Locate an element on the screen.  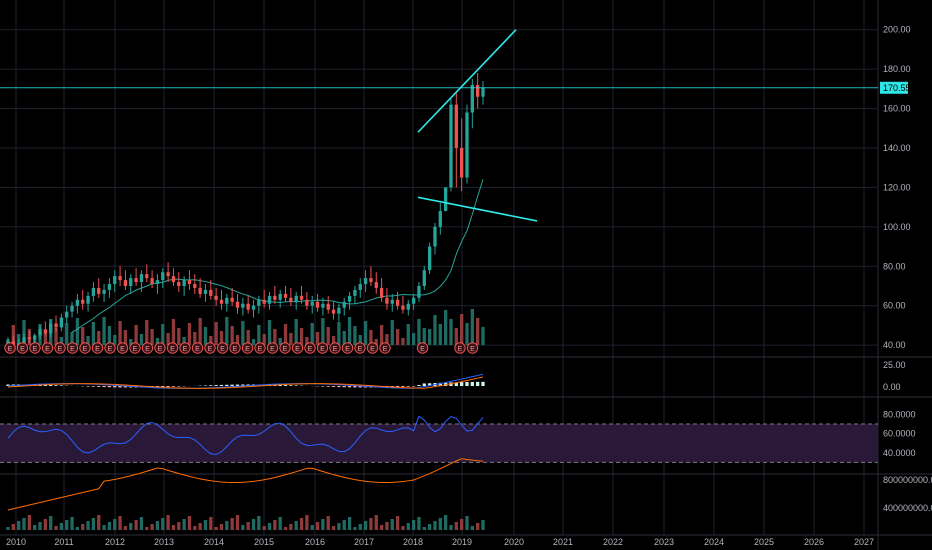
moving-average-line is located at coordinates (277, 256).